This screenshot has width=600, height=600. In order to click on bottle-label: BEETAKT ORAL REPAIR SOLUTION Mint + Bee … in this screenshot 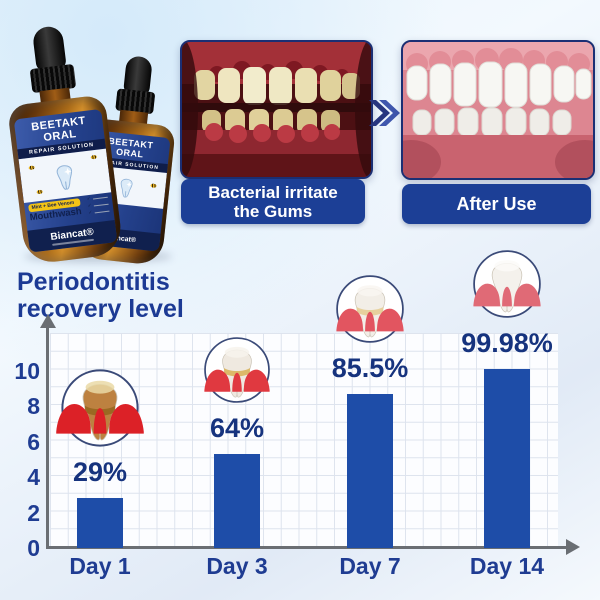, I will do `click(65, 180)`.